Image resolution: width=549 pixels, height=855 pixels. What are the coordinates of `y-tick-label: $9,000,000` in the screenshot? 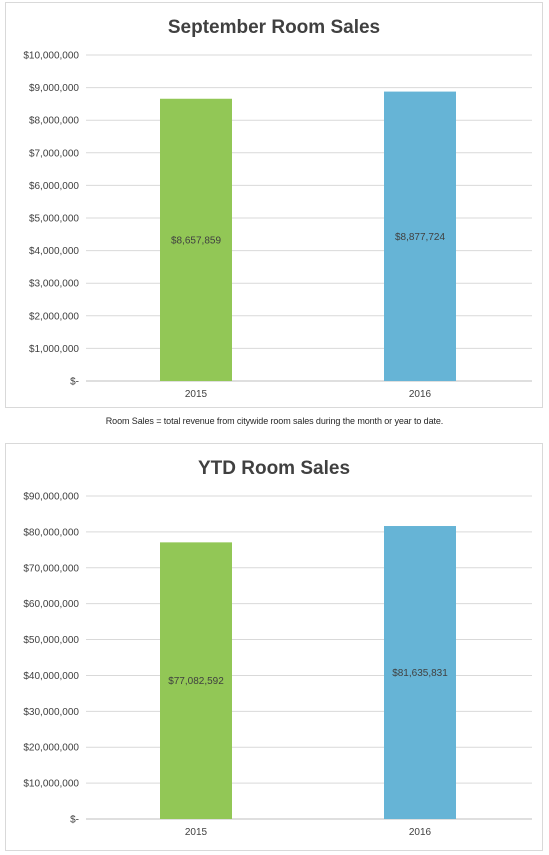 It's located at (54, 88).